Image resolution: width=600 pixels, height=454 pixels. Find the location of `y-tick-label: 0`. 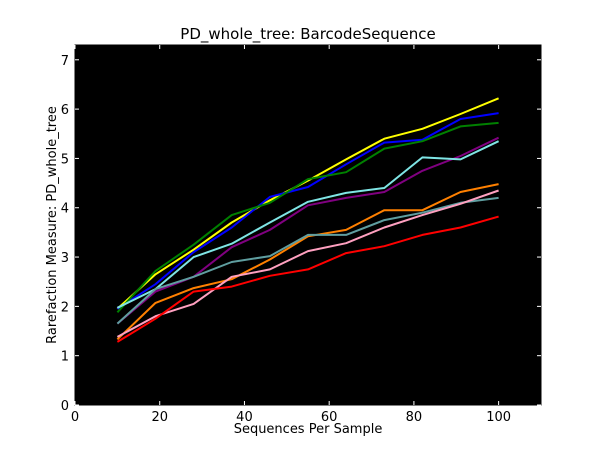

y-tick-label: 0 is located at coordinates (65, 406).